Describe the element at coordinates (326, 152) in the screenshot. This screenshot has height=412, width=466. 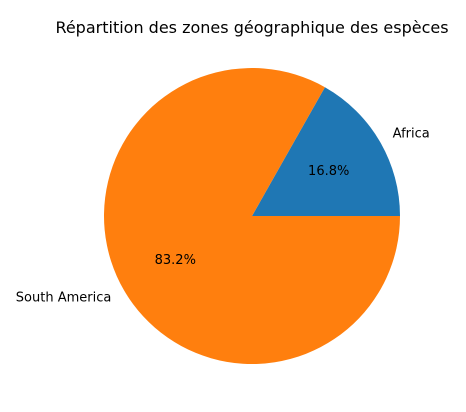
I see `pie-slice-africa` at that location.